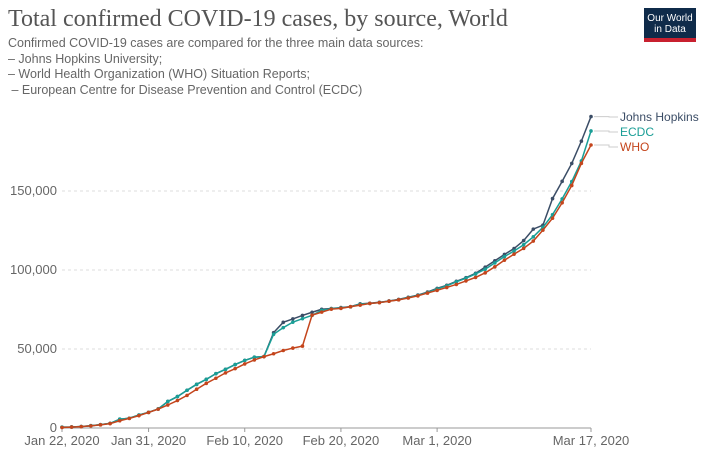 This screenshot has width=702, height=459. I want to click on legend-connector, so click(606, 131).